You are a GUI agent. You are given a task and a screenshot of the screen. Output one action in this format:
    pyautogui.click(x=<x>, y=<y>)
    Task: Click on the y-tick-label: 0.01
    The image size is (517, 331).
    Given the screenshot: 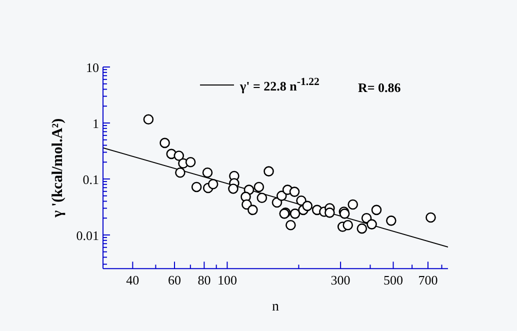 What is the action you would take?
    pyautogui.click(x=87, y=235)
    